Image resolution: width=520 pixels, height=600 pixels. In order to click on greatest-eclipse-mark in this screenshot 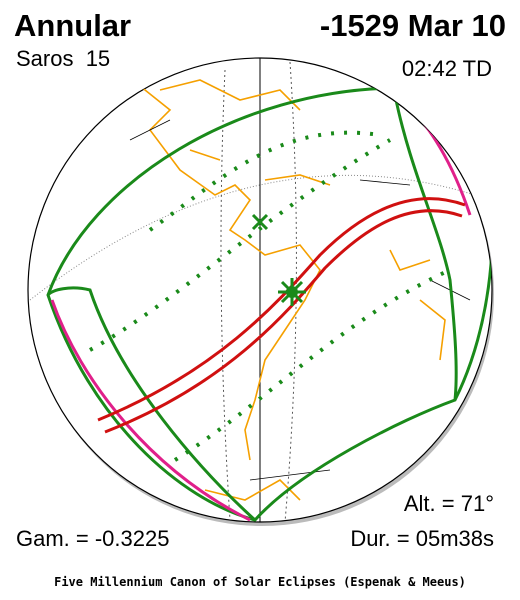, I will do `click(260, 222)`.